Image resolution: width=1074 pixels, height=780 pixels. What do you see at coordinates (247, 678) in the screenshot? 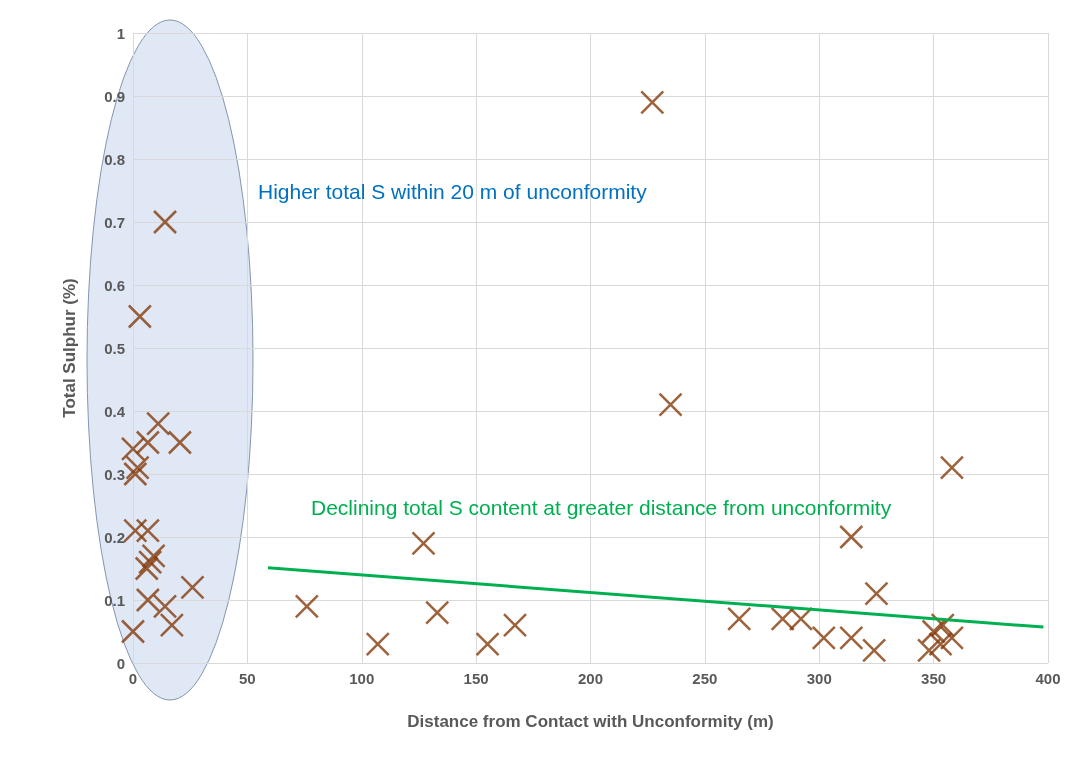
I see `x-tick-label: 50` at bounding box center [247, 678].